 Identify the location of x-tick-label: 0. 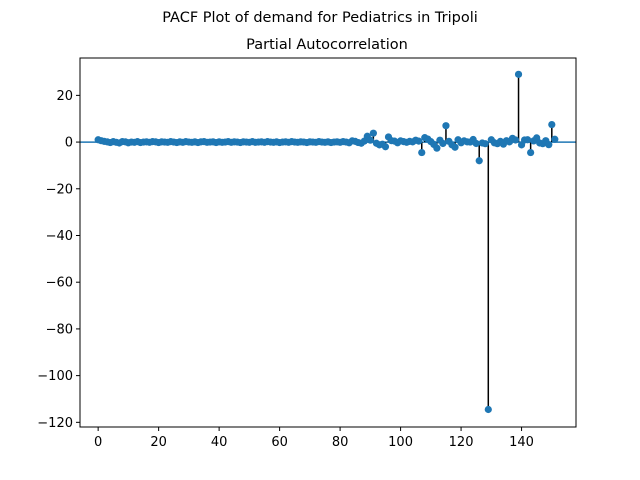
(98, 442).